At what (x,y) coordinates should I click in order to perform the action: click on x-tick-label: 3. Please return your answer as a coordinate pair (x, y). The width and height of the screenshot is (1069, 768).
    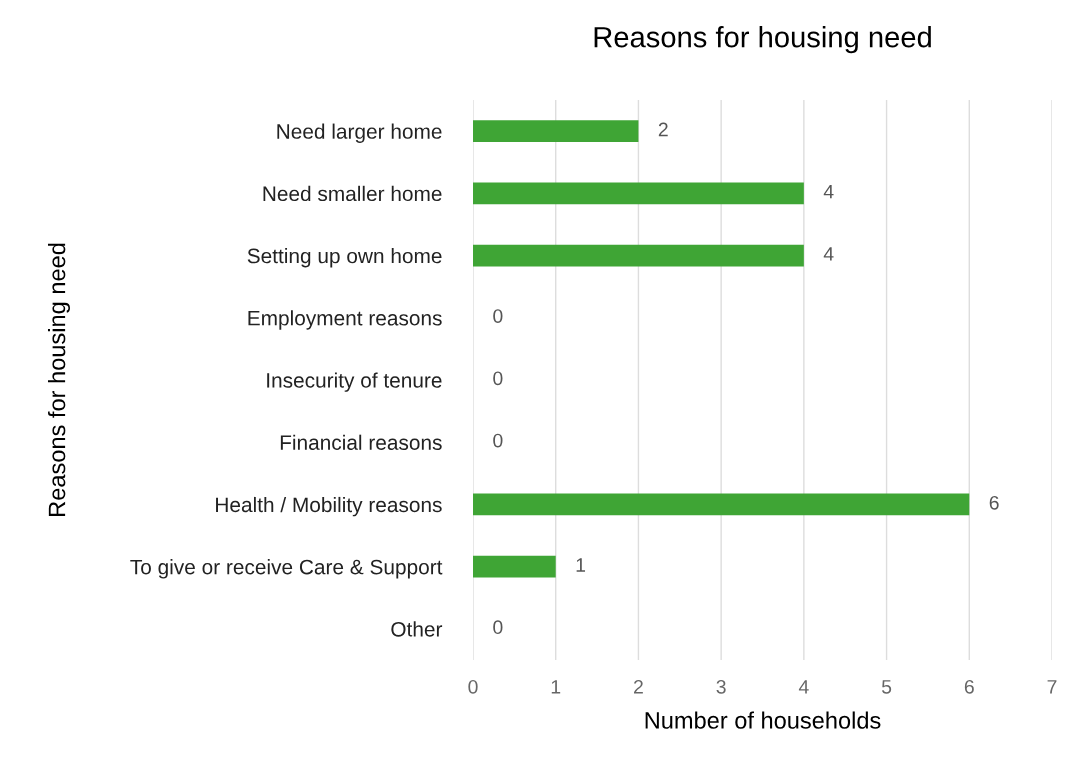
    Looking at the image, I should click on (721, 686).